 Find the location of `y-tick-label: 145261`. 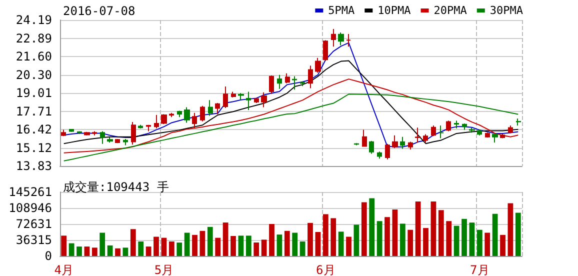

y-tick-label: 145261 is located at coordinates (30, 192).